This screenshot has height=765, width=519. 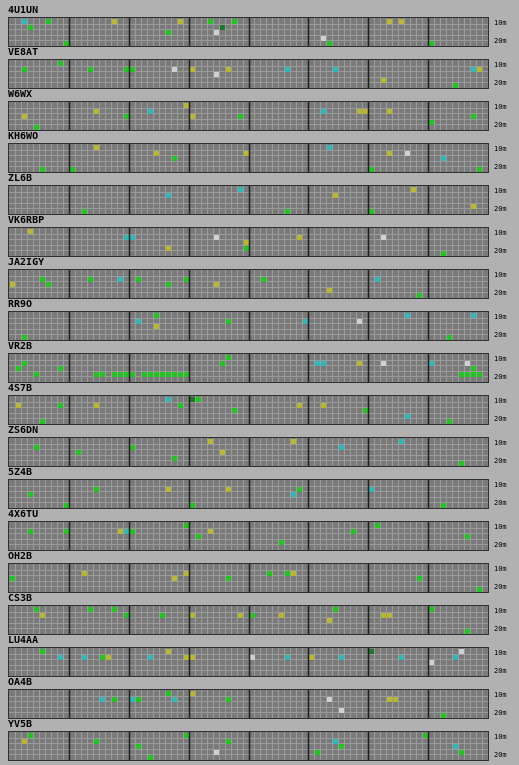 What do you see at coordinates (20, 388) in the screenshot?
I see `beacon-callsign: 4S7B` at bounding box center [20, 388].